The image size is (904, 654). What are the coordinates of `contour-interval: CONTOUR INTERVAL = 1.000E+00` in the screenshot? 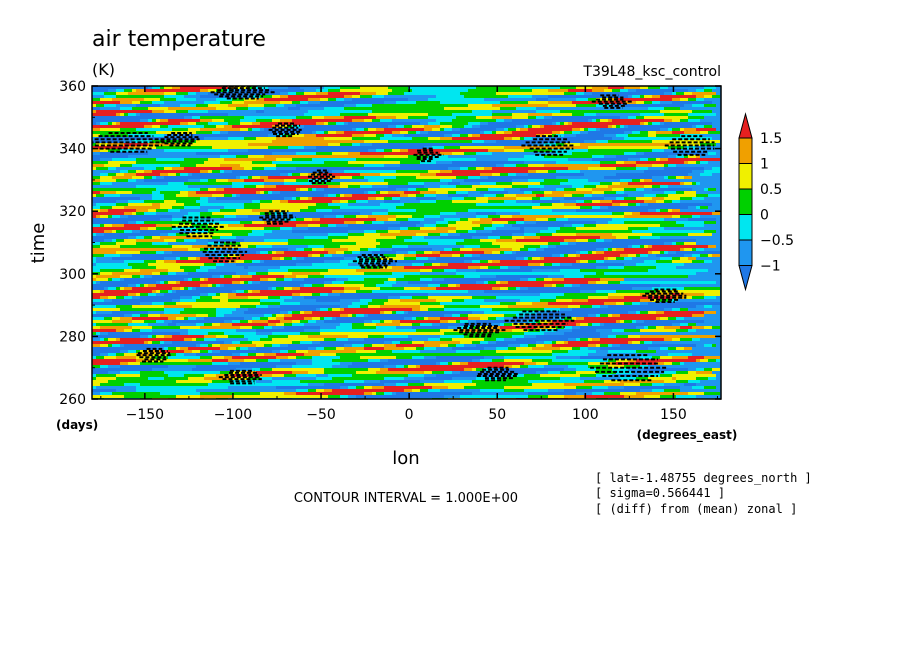 It's located at (406, 498).